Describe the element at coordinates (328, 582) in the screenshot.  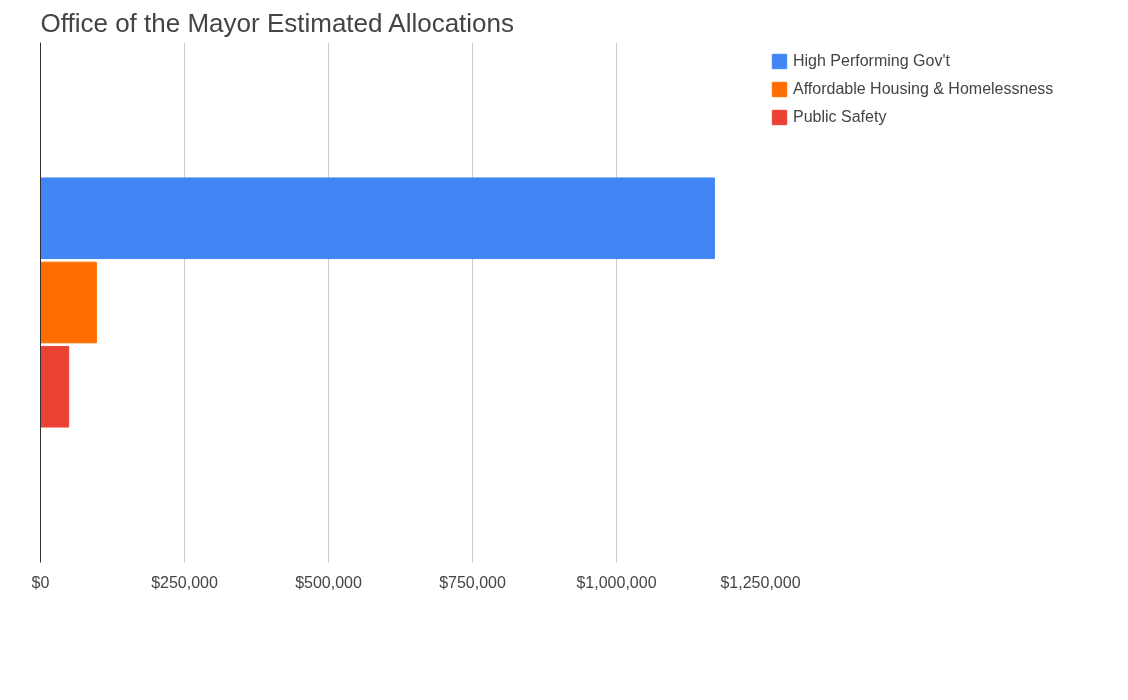
I see `x-tick-label: $500,000` at that location.